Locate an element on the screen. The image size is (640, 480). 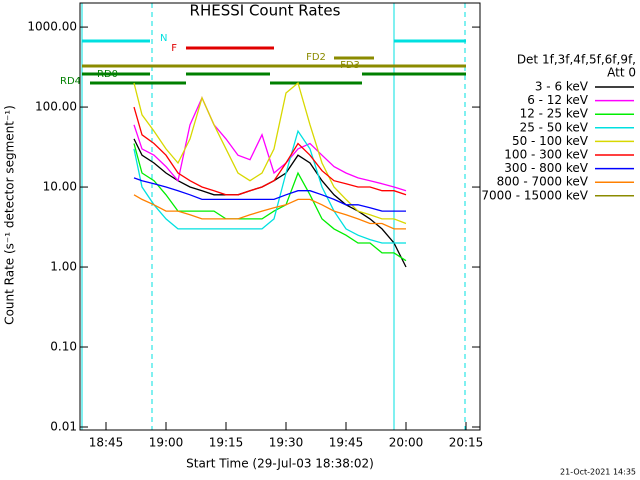
x-tick-label: 20:00 is located at coordinates (406, 443).